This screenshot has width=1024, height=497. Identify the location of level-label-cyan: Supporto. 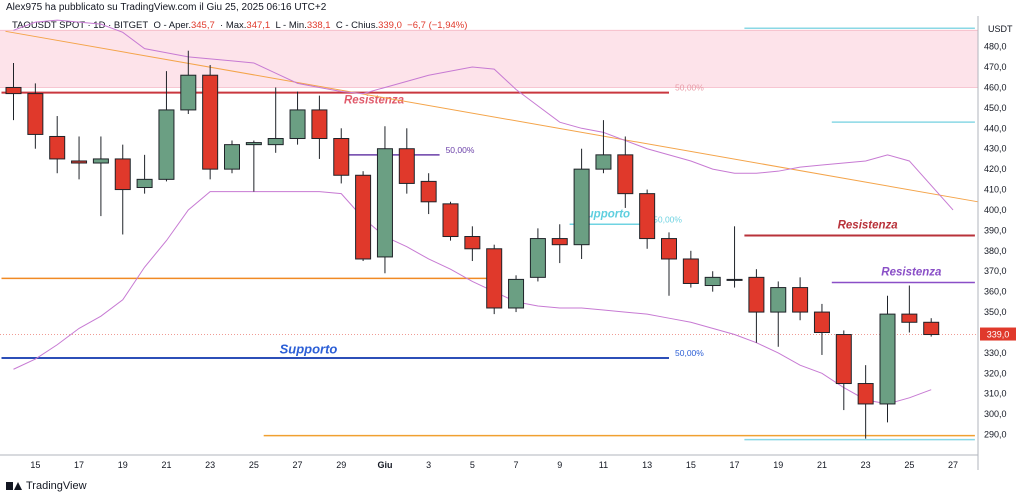
(604, 214).